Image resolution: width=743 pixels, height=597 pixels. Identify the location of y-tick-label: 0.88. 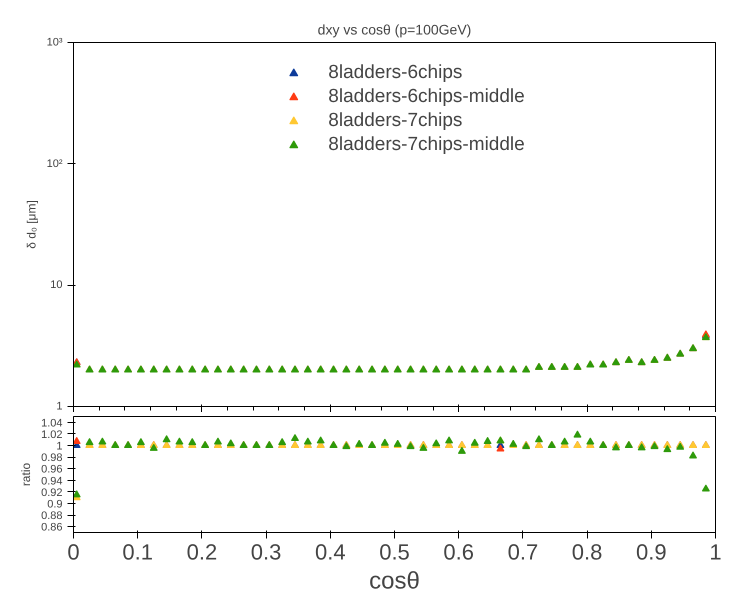
(52, 516).